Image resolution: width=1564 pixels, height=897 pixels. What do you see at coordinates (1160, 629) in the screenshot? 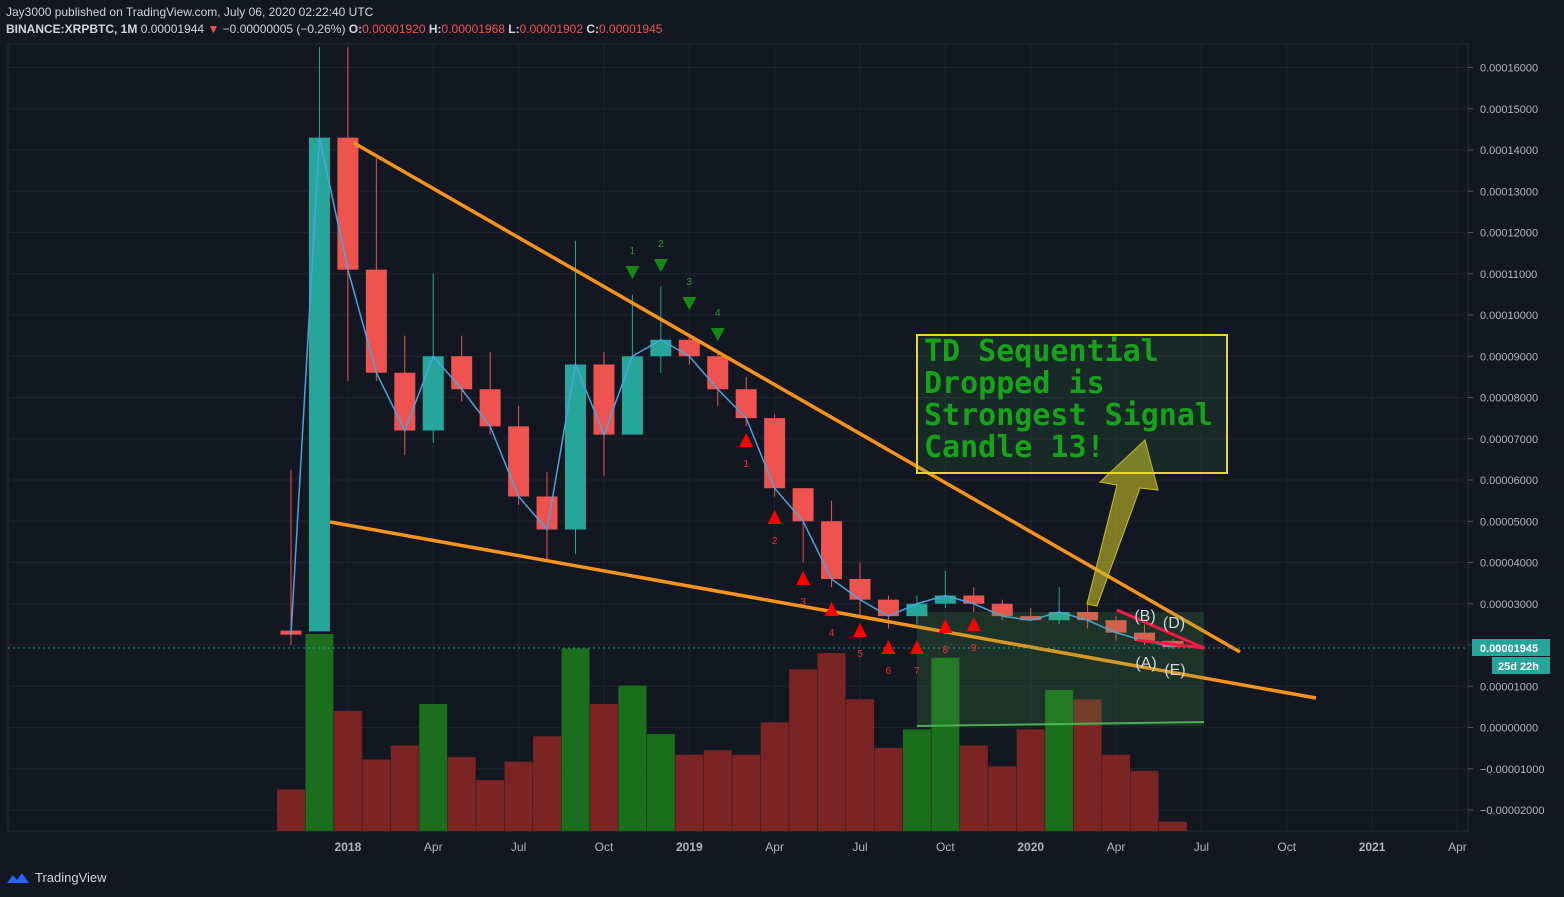
I see `triangle-pattern` at bounding box center [1160, 629].